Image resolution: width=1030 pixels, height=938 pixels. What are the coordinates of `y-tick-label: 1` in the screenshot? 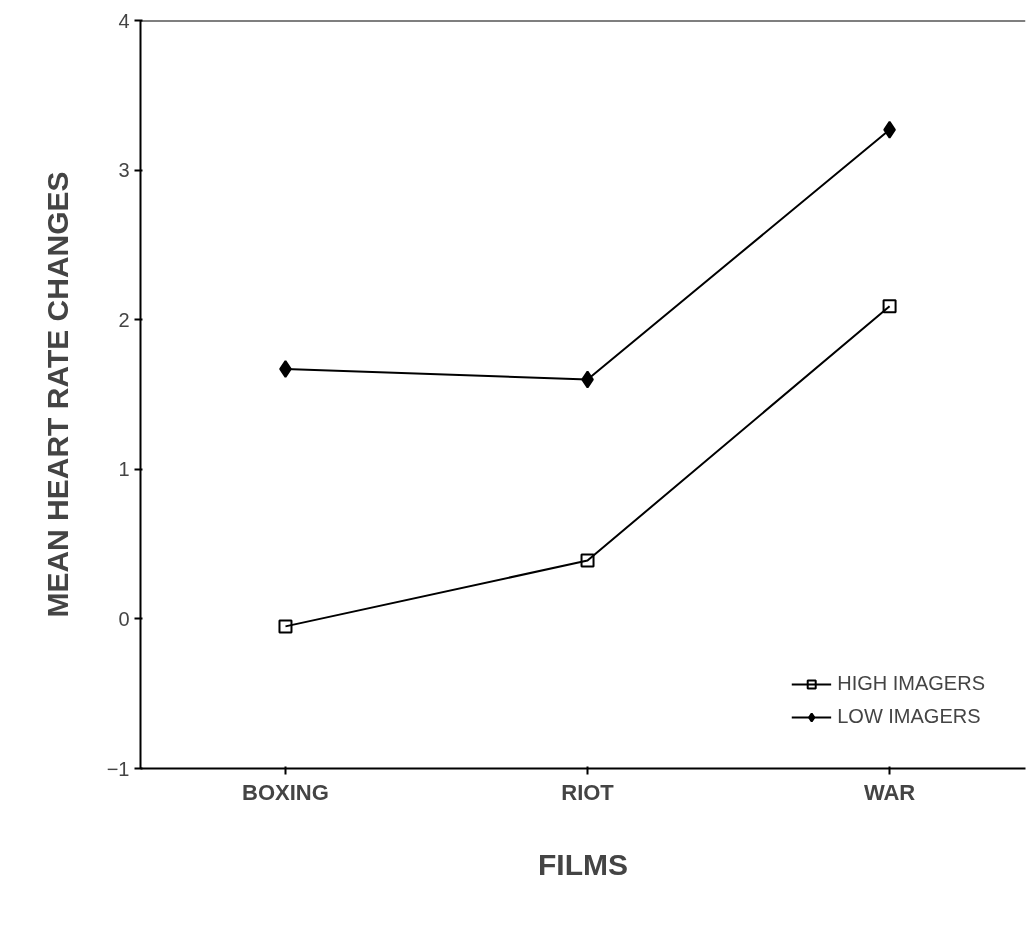 It's located at (124, 469).